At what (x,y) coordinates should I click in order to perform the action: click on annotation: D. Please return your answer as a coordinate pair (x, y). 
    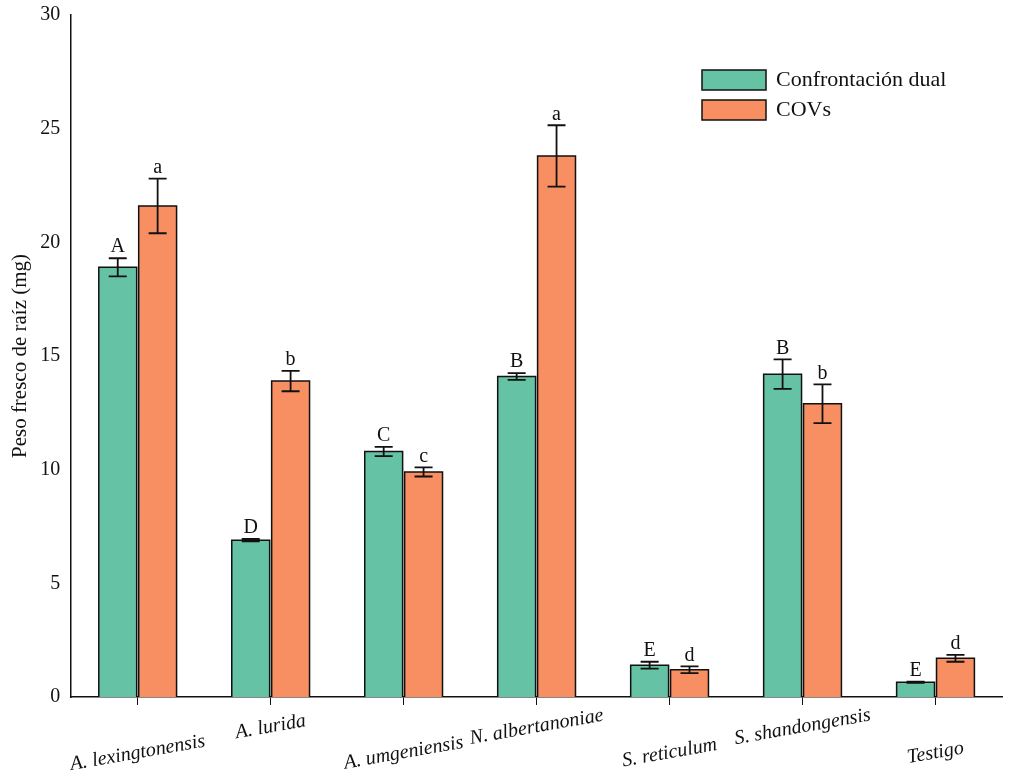
    Looking at the image, I should click on (250, 526).